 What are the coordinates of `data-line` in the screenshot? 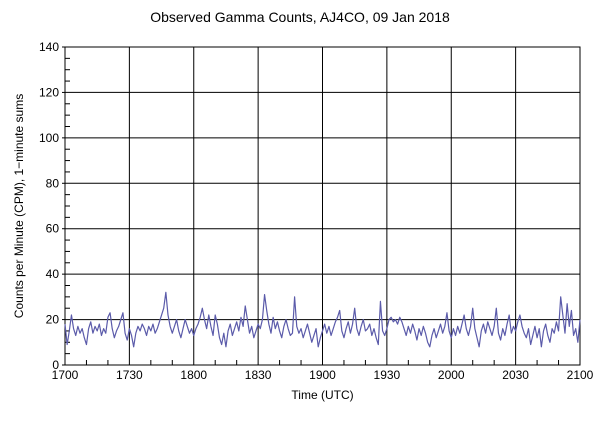 It's located at (322, 319).